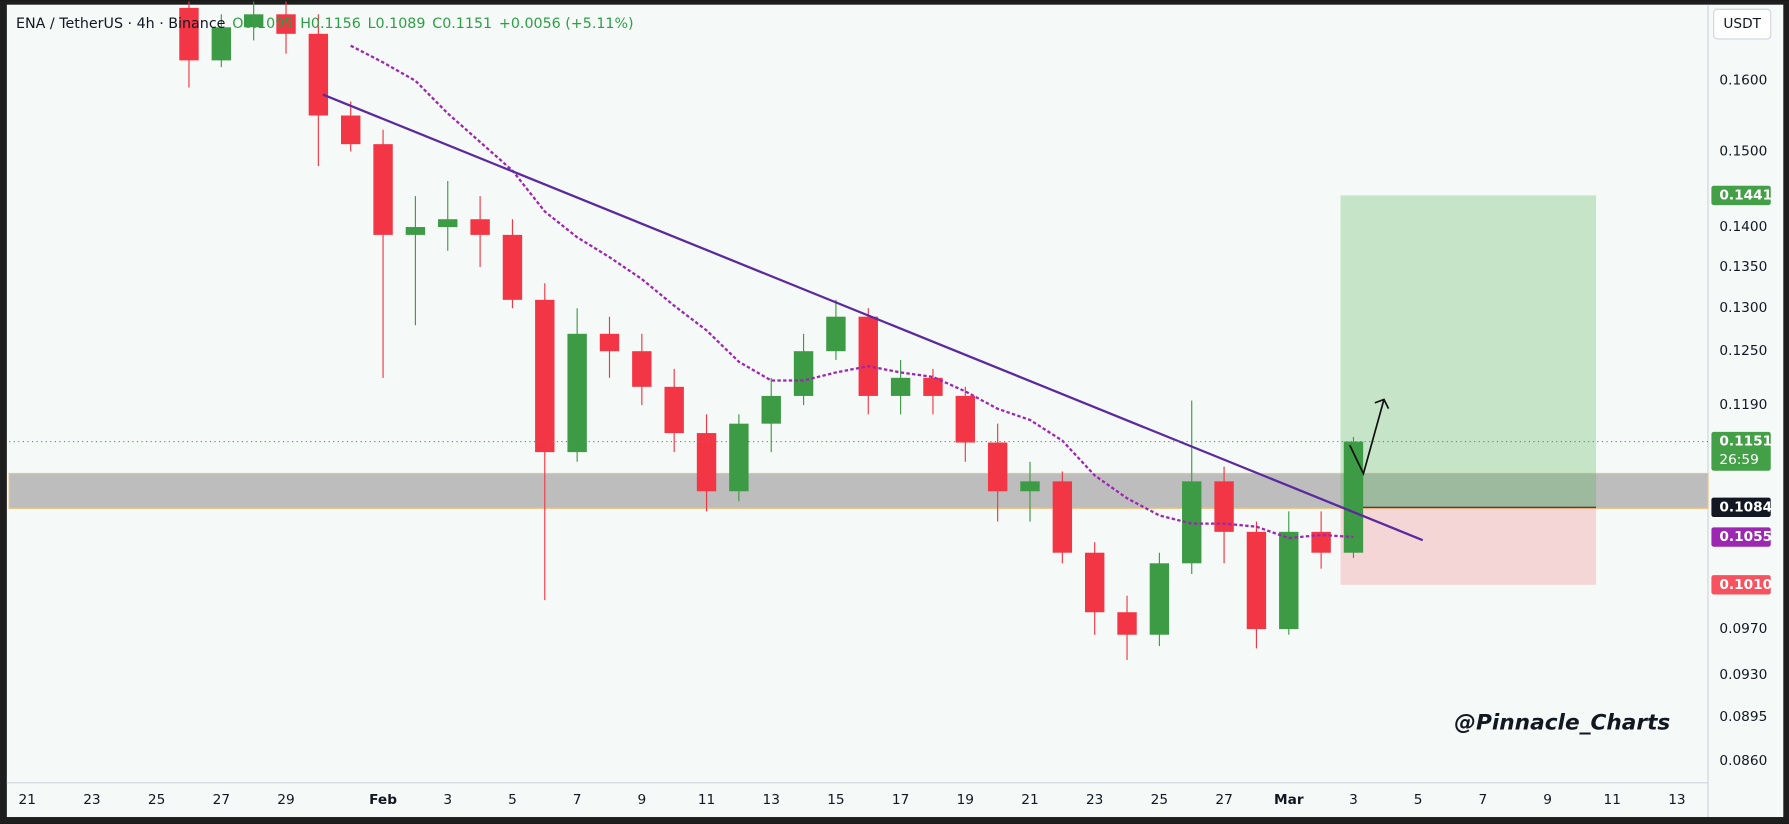 Image resolution: width=1789 pixels, height=824 pixels. I want to click on y-tick-label: 0.1190, so click(1743, 405).